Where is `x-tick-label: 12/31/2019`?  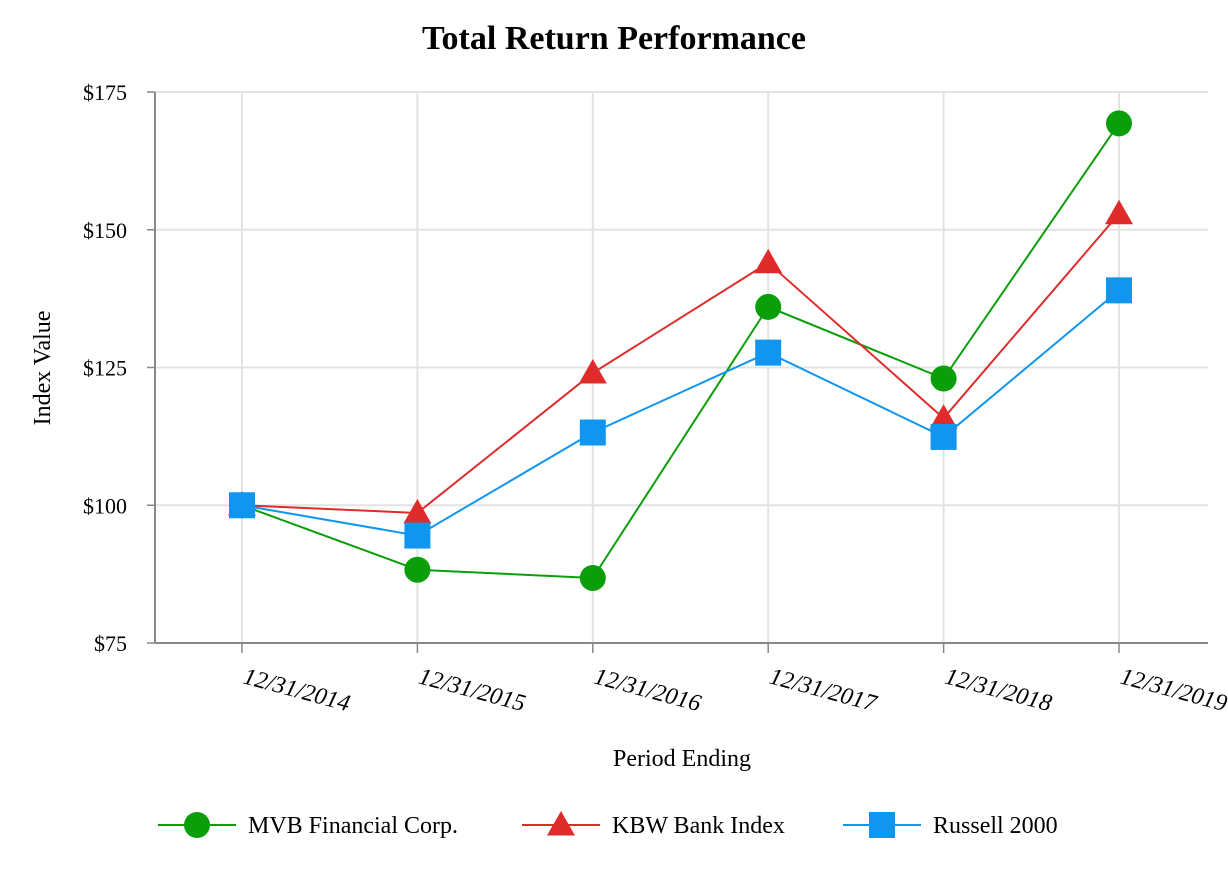
x-tick-label: 12/31/2019 is located at coordinates (1172, 690).